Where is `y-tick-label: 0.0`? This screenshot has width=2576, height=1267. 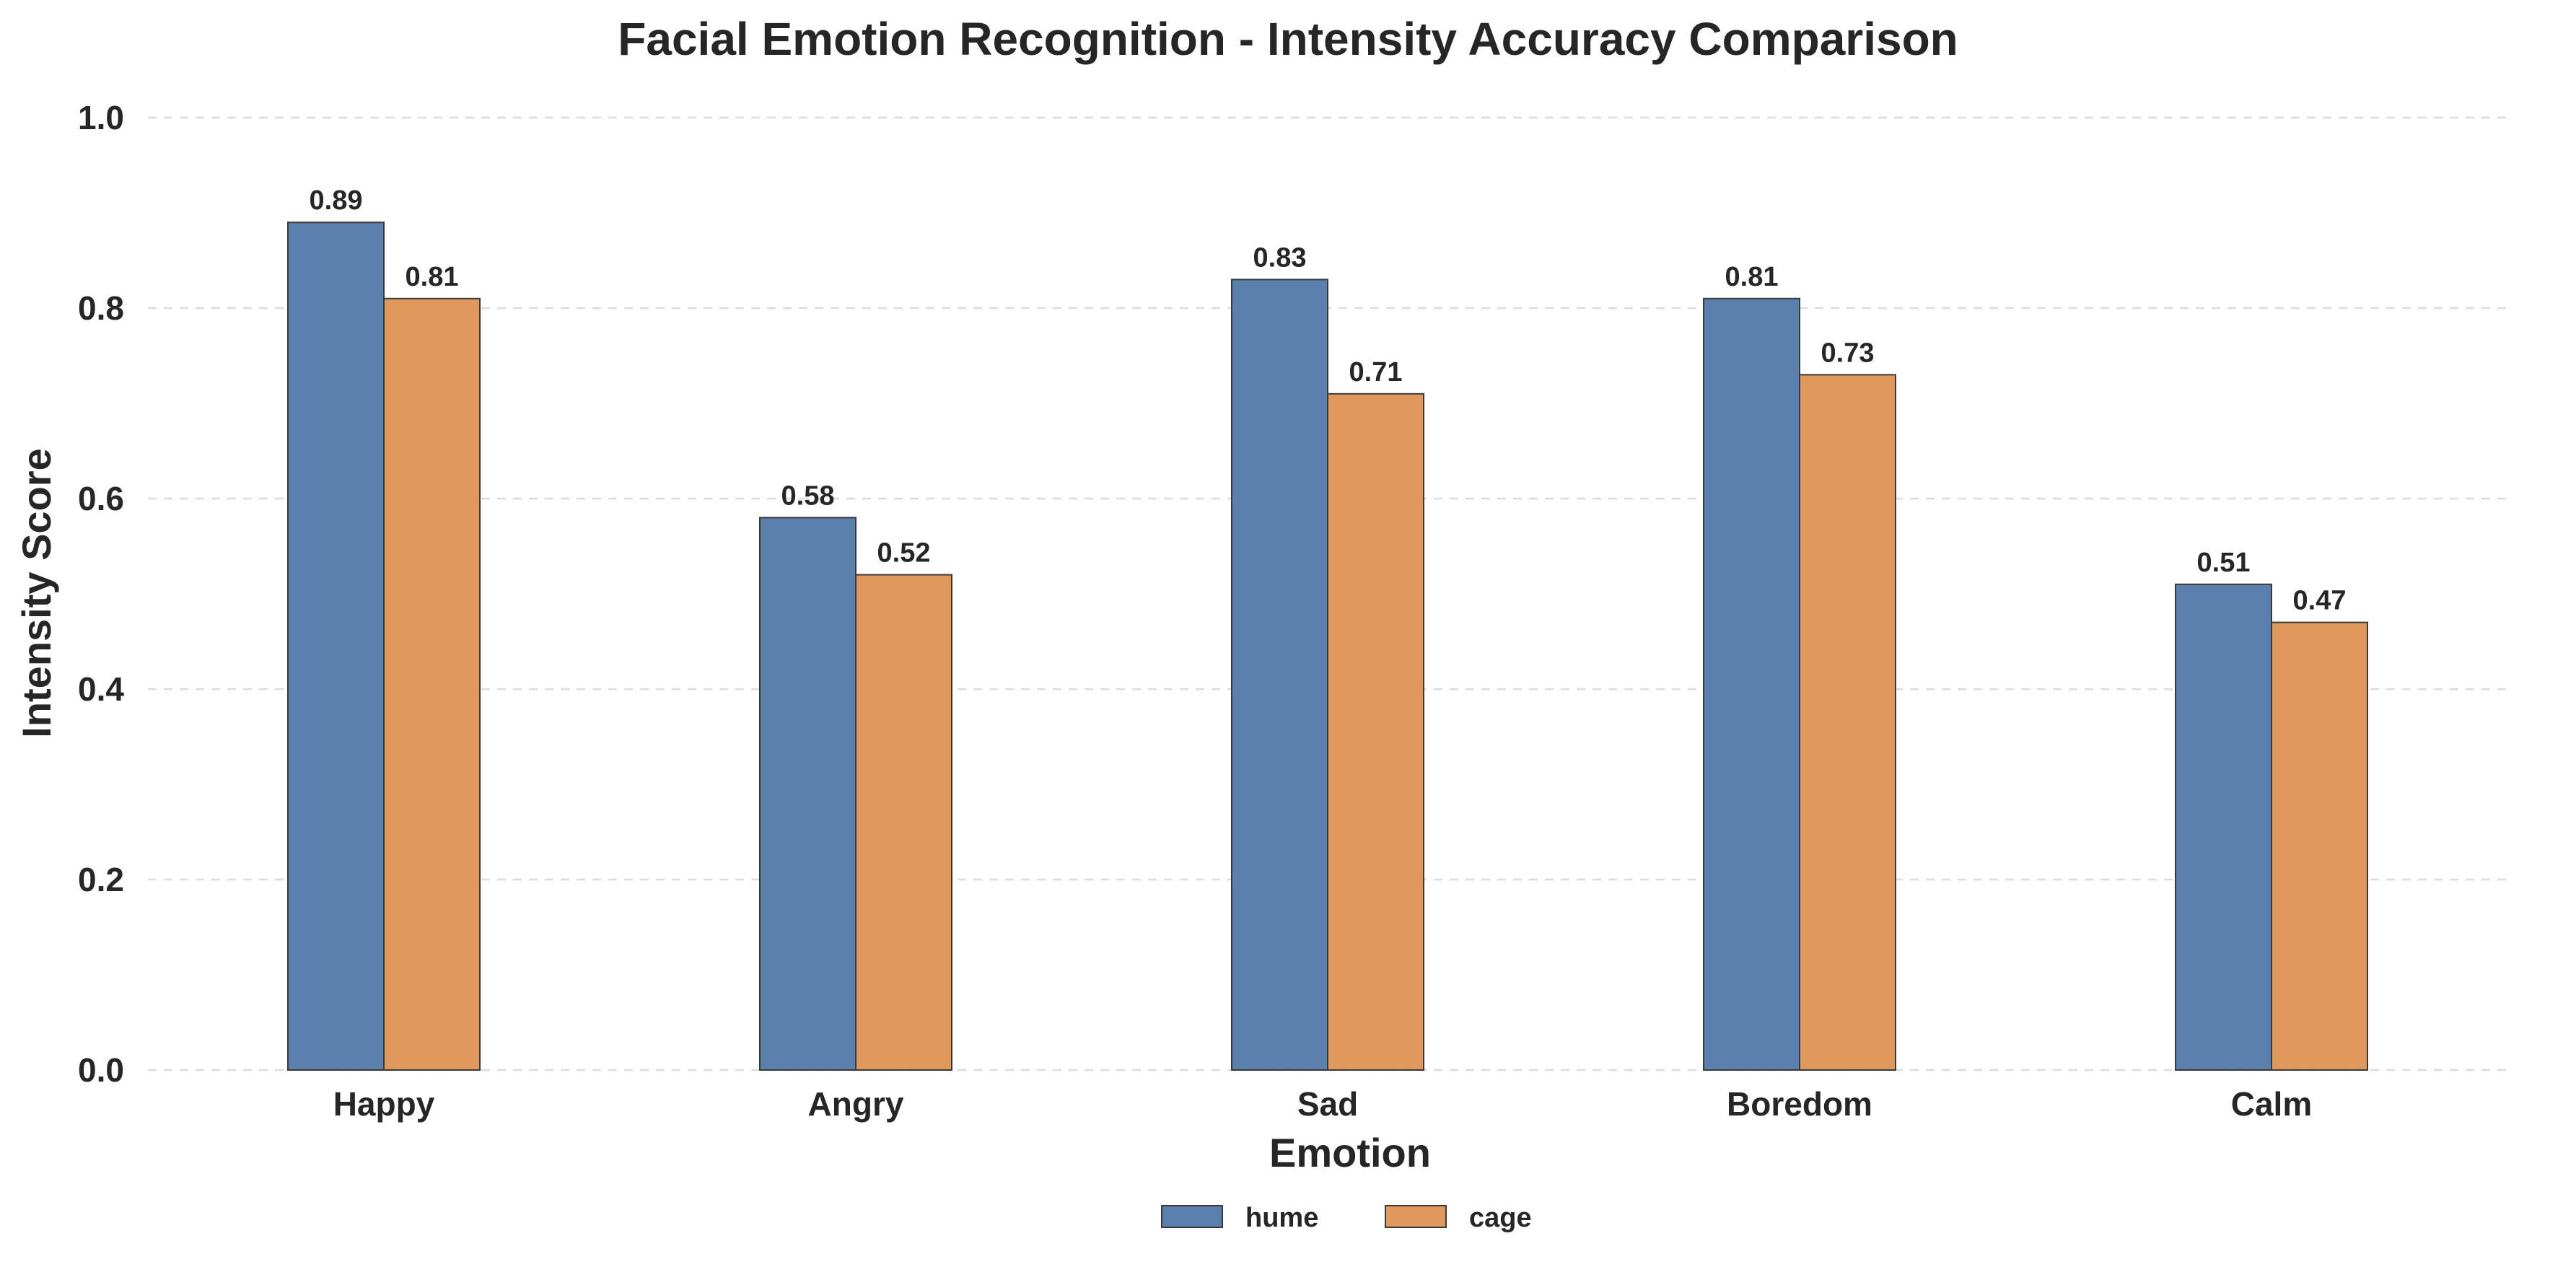
y-tick-label: 0.0 is located at coordinates (101, 1070).